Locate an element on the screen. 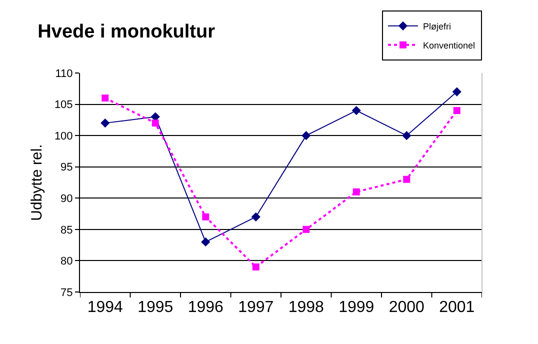 The height and width of the screenshot is (344, 538). x-tick-label: 1997 is located at coordinates (256, 307).